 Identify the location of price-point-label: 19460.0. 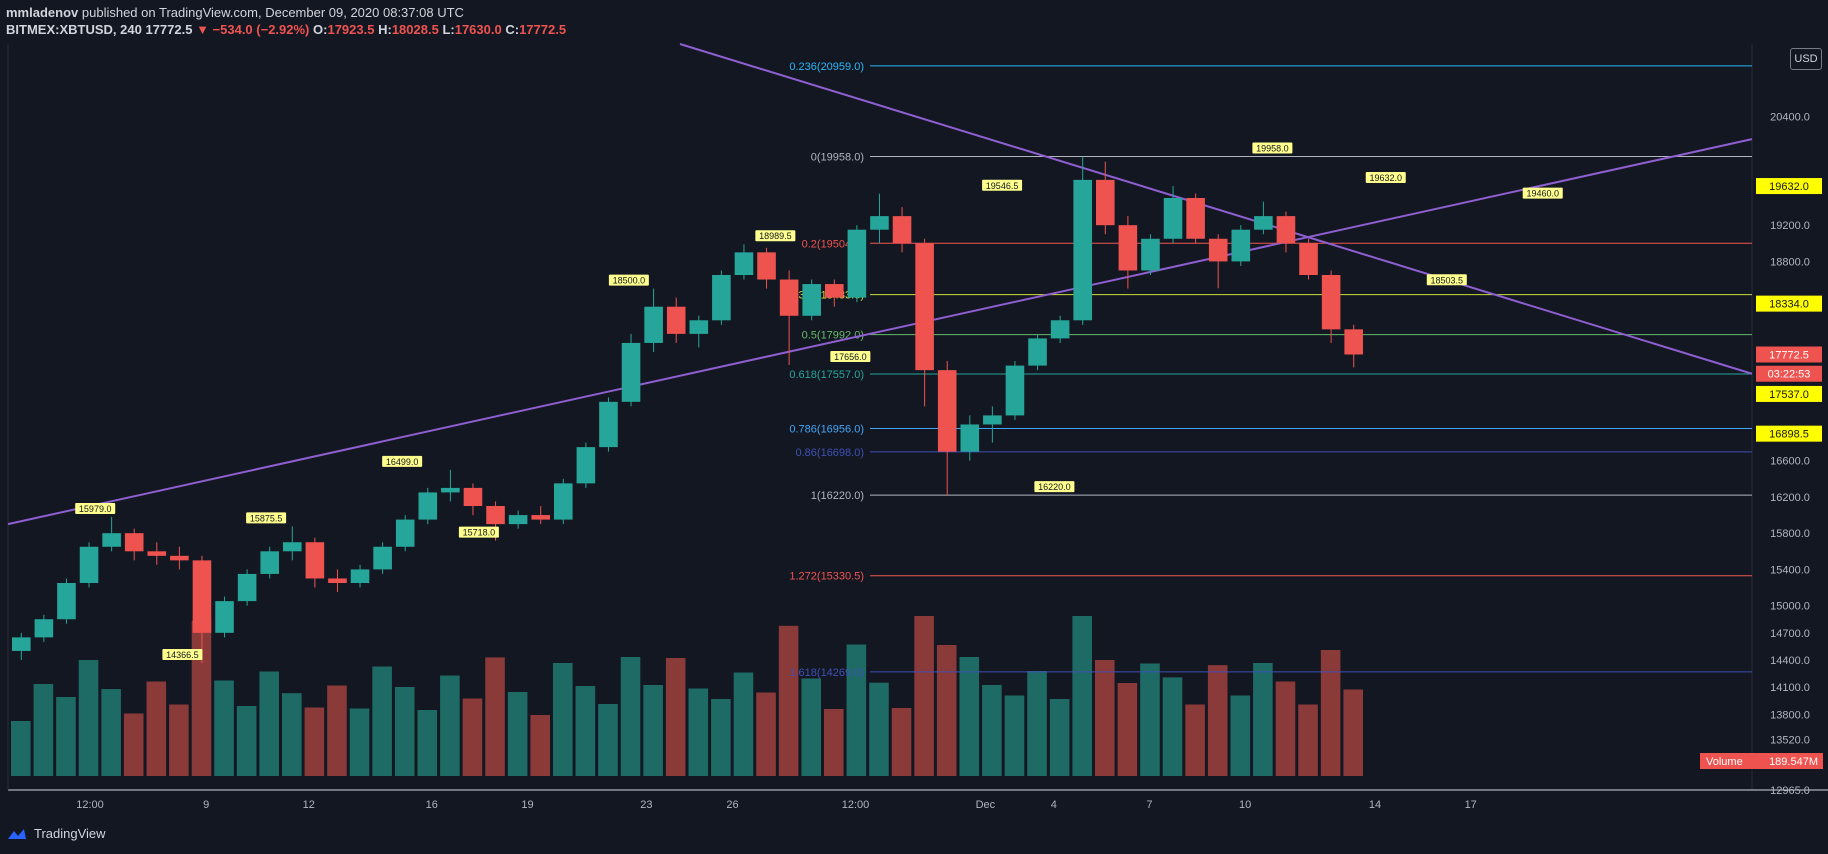
(1542, 194).